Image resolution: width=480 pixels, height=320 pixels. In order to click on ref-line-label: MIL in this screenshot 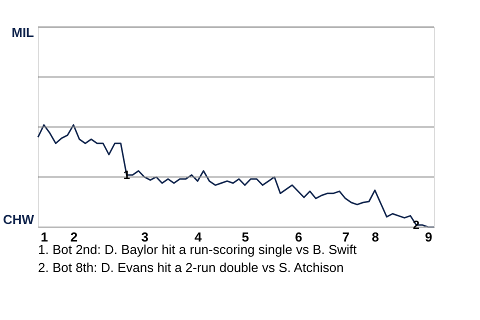, I will do `click(23, 32)`.